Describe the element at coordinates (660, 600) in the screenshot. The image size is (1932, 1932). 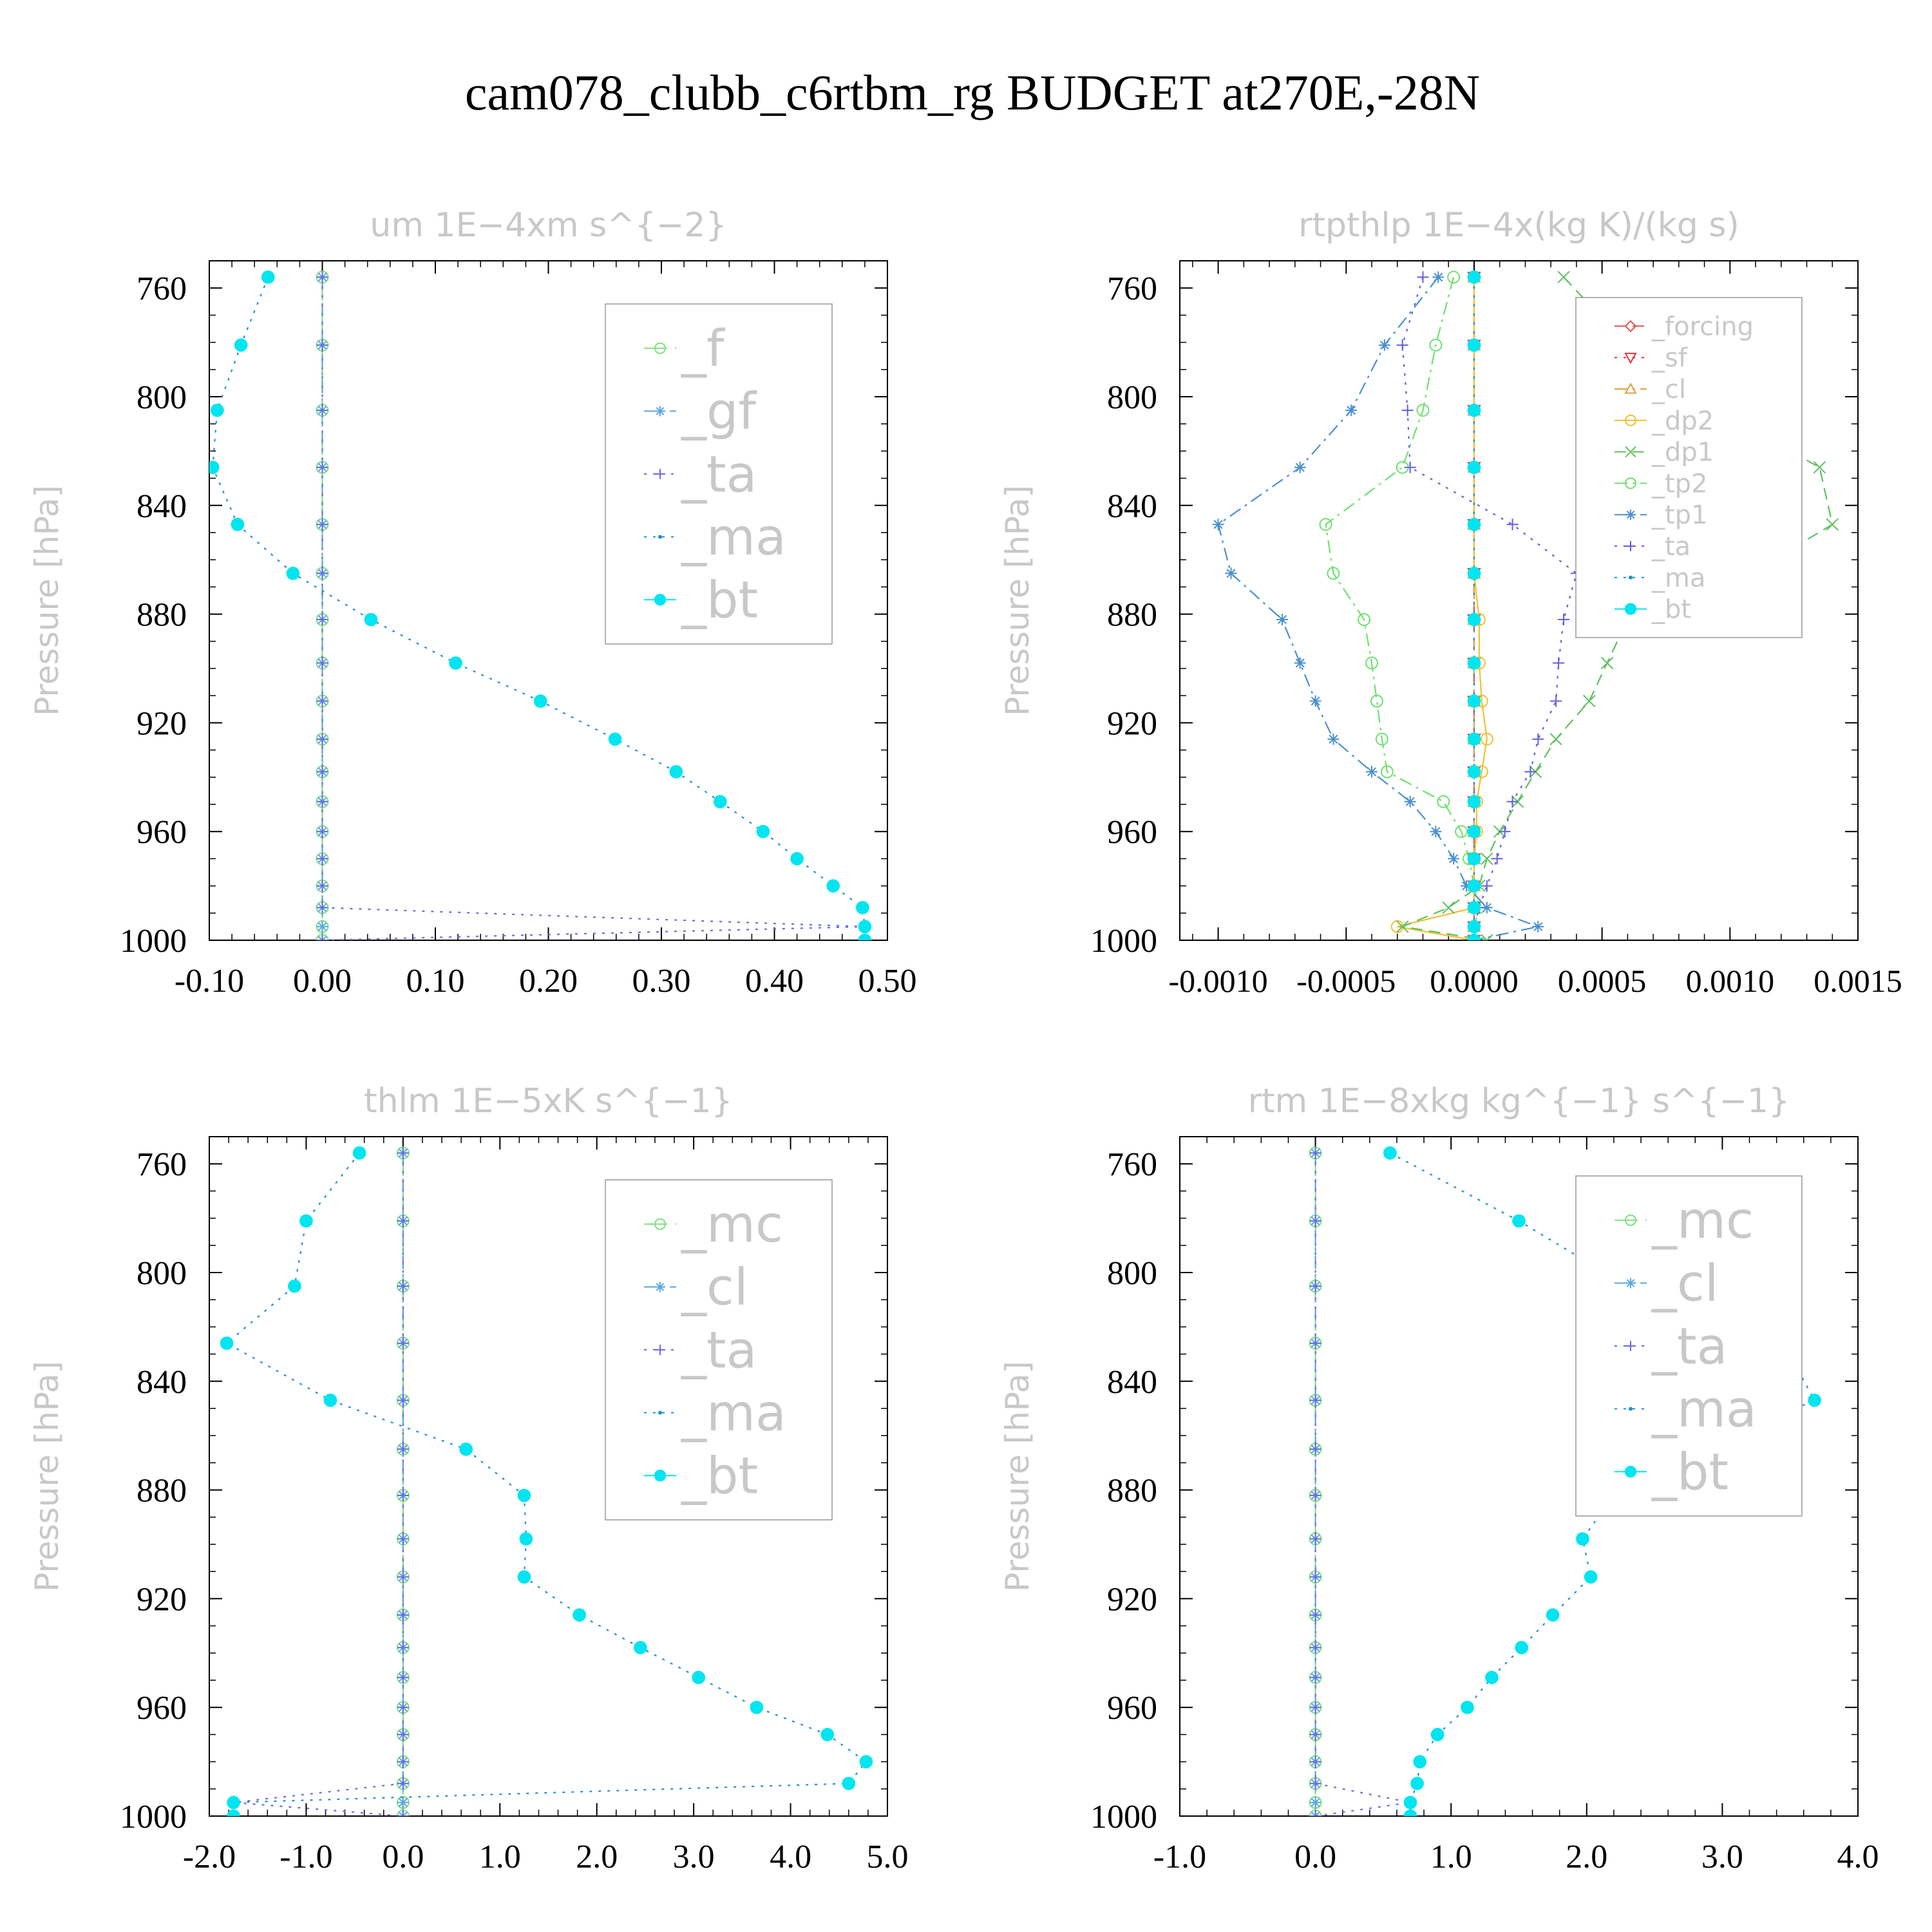
I see `legend-marker-bt` at that location.